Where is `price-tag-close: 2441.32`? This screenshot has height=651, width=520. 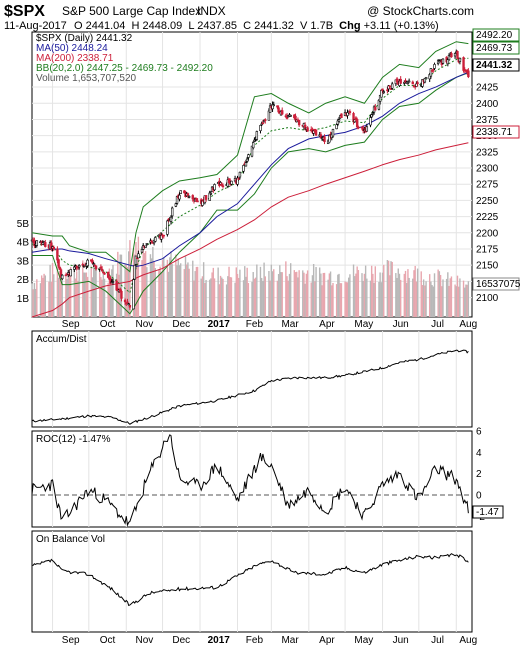
price-tag-close: 2441.32 is located at coordinates (496, 65).